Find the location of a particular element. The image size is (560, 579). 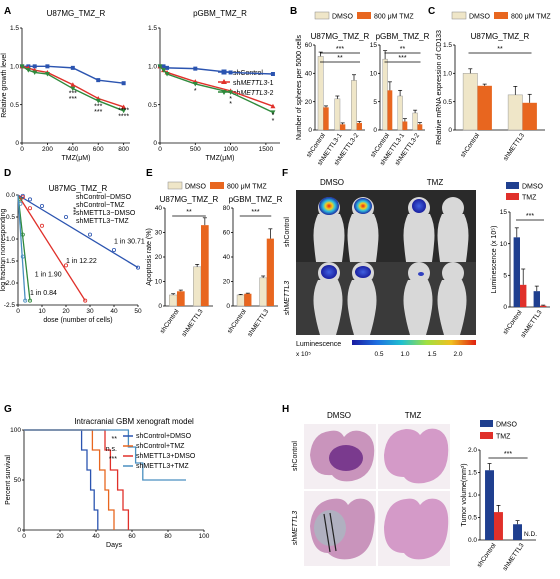

chart-g-legend-entry: shControl+DMSO is located at coordinates (164, 436).